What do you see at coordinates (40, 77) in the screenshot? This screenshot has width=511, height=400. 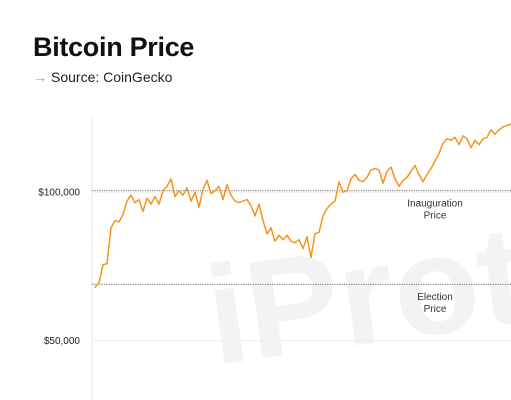 I see `arrow-right-icon: →` at bounding box center [40, 77].